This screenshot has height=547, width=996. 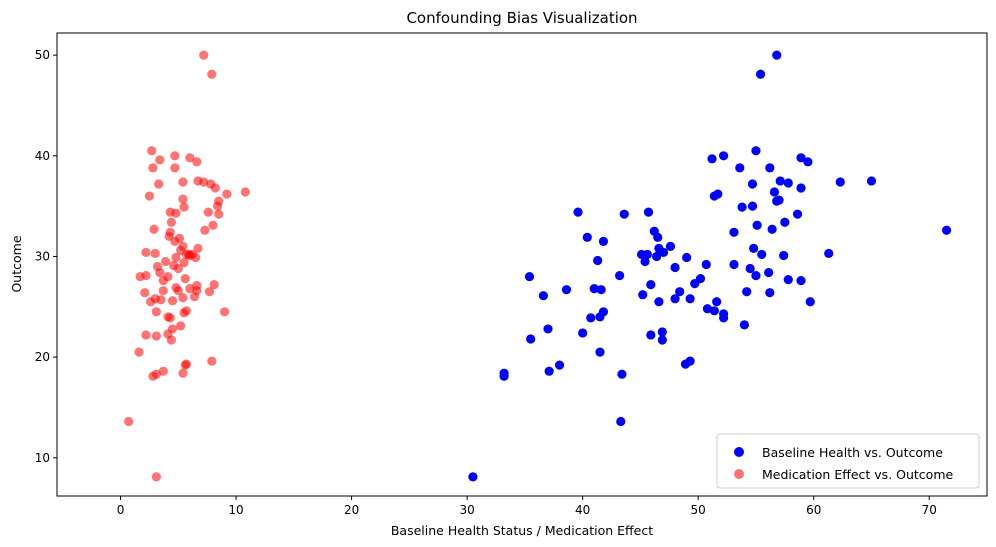 I want to click on y-axis-ticks: 10 20 30 40 50, so click(x=46, y=256).